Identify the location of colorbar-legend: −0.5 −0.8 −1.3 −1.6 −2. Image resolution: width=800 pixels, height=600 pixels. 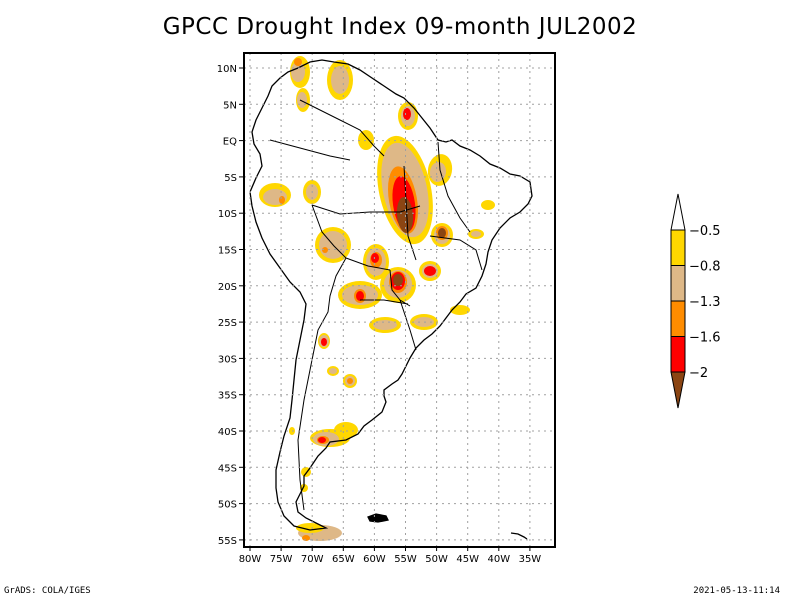
(695, 301).